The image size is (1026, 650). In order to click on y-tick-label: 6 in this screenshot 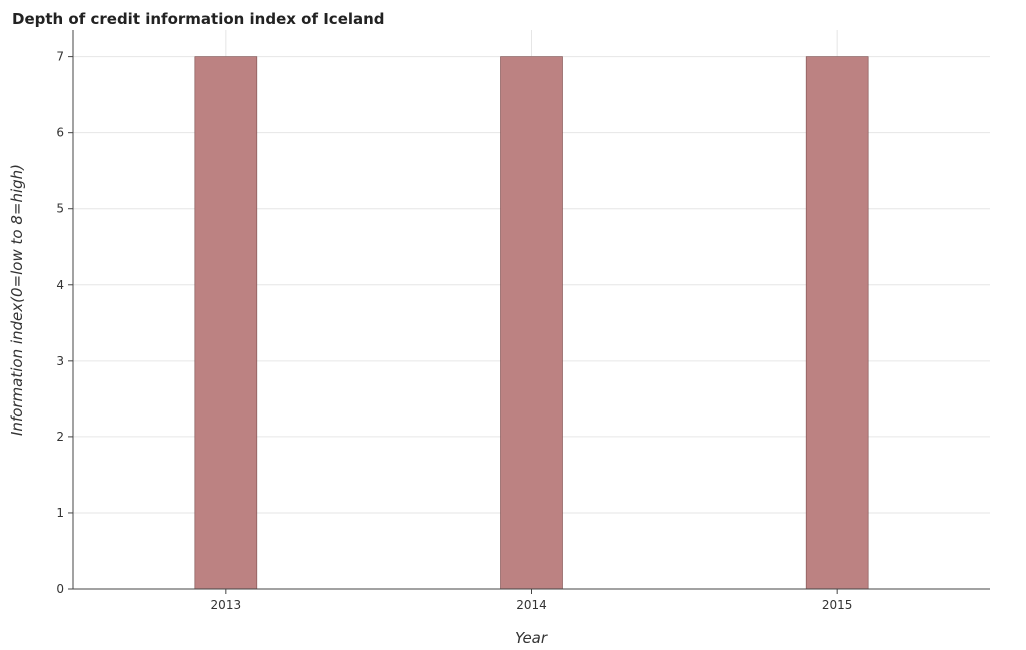, I will do `click(60, 133)`.